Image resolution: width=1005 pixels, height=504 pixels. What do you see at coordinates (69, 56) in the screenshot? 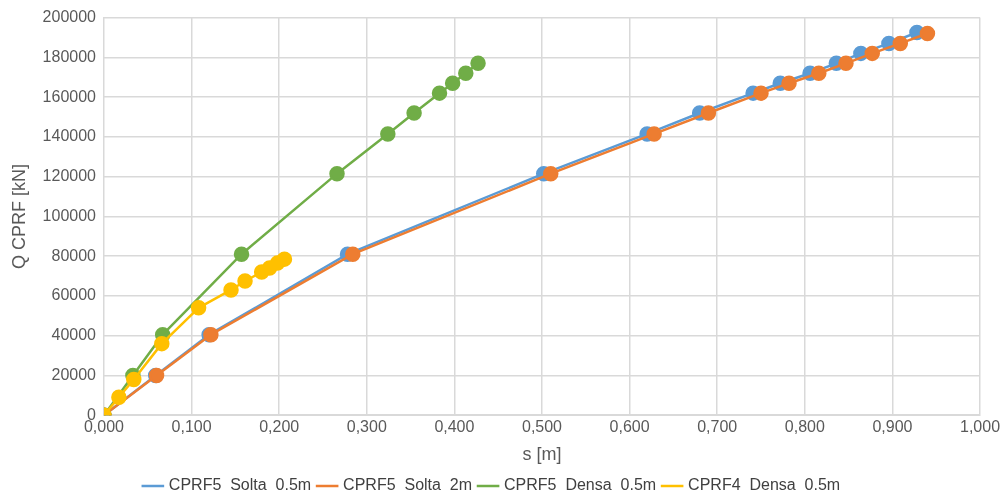
I see `y-tick-label: 180000` at bounding box center [69, 56].